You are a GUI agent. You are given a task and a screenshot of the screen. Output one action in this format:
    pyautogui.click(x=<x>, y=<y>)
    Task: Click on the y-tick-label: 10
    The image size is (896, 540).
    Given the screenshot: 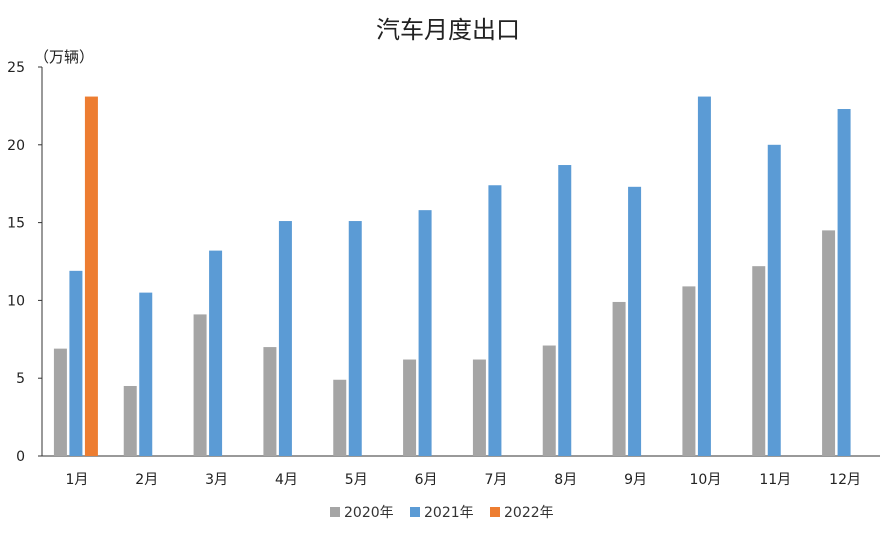 What is the action you would take?
    pyautogui.click(x=16, y=301)
    